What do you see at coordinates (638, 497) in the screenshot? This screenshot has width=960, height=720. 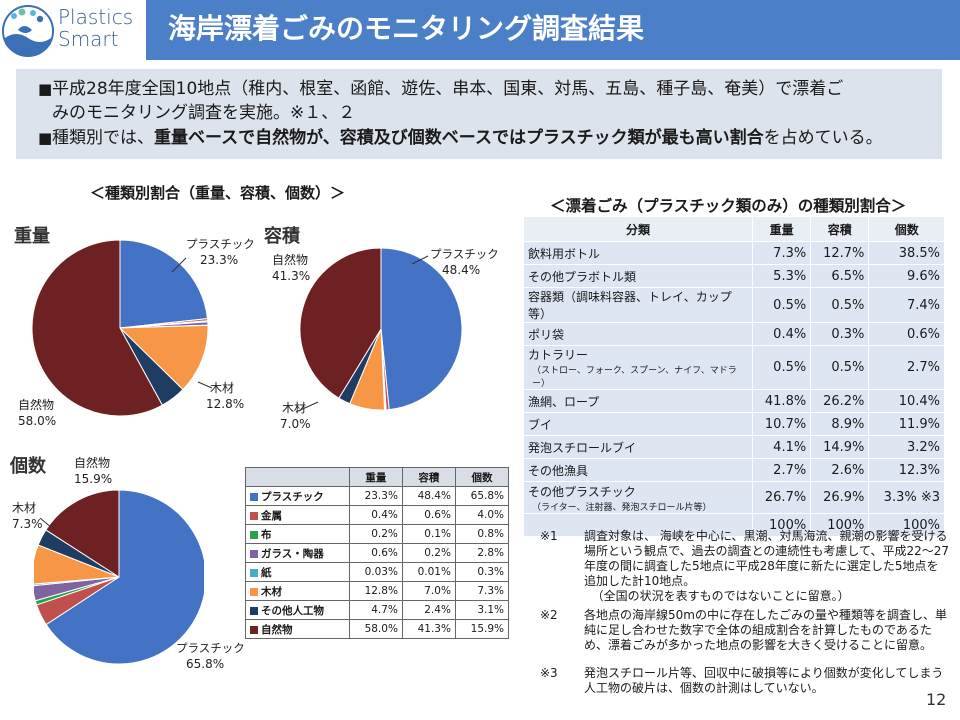 I see `types-category: その他プラスチック （ライター、注射器、発泡スチロール片等）` at bounding box center [638, 497].